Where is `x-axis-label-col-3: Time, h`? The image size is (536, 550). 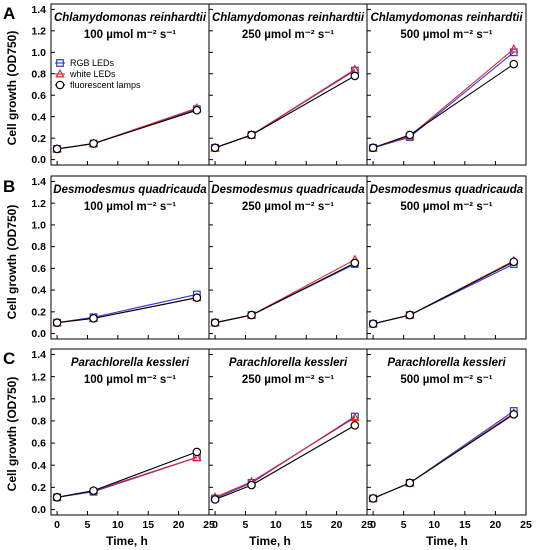
x-axis-label-col-3: Time, h is located at coordinates (447, 541).